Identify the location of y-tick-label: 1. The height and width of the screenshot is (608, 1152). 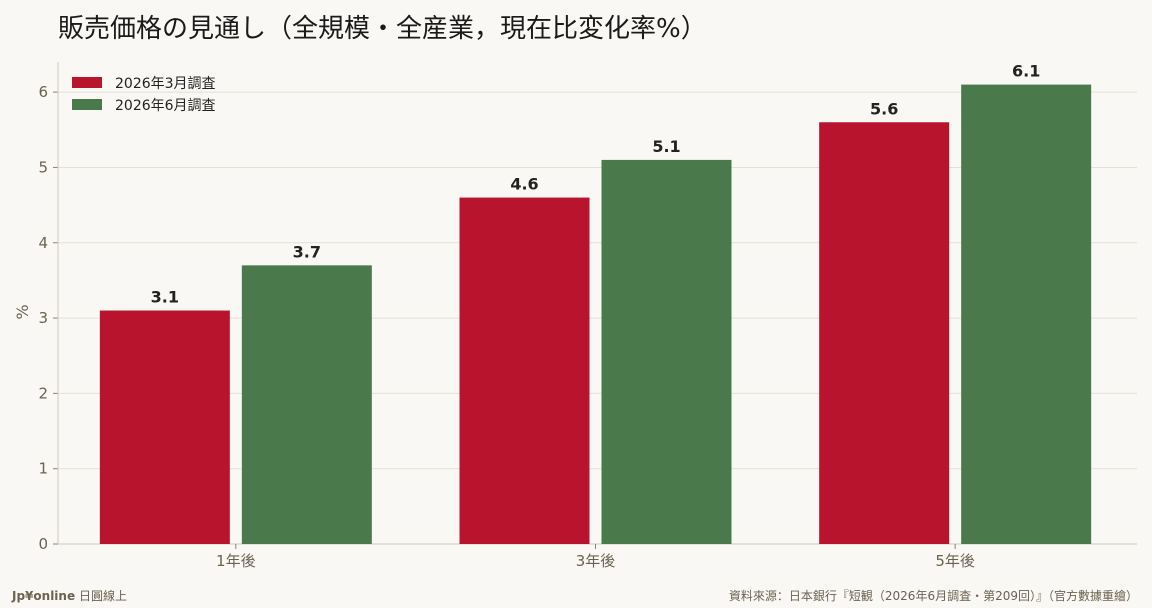
(43, 469).